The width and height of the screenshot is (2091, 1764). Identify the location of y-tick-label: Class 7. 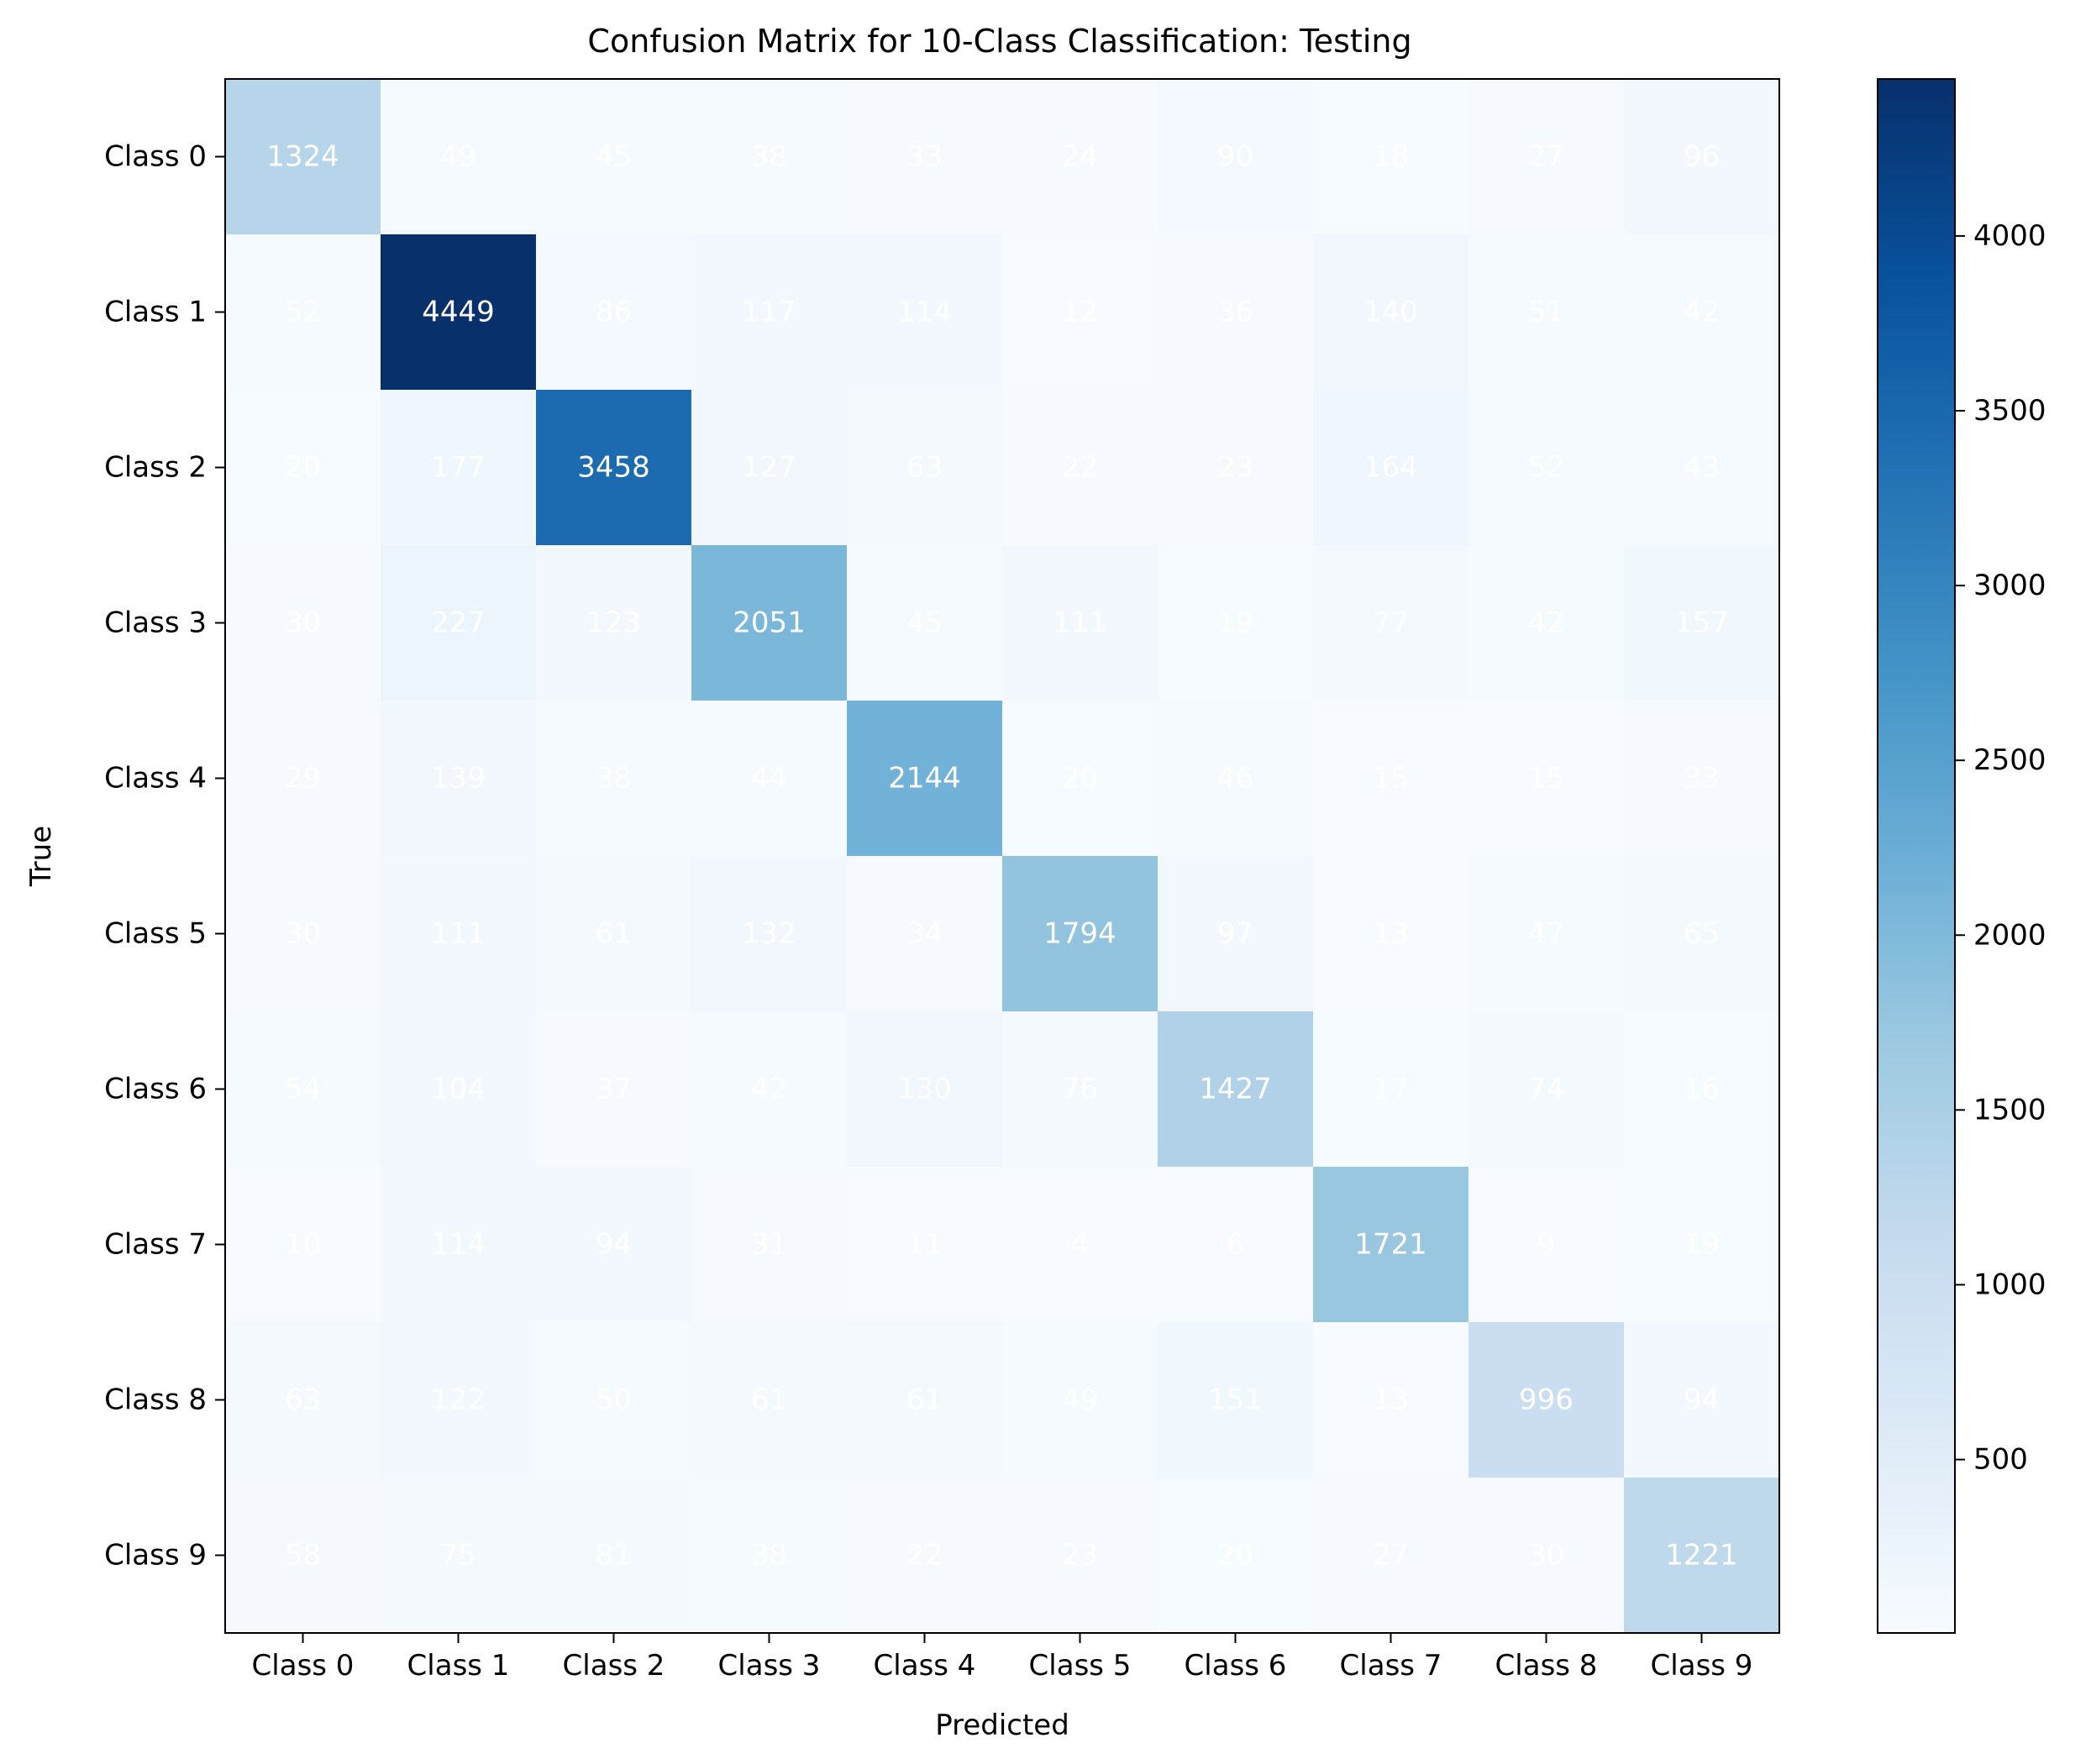
(156, 1245).